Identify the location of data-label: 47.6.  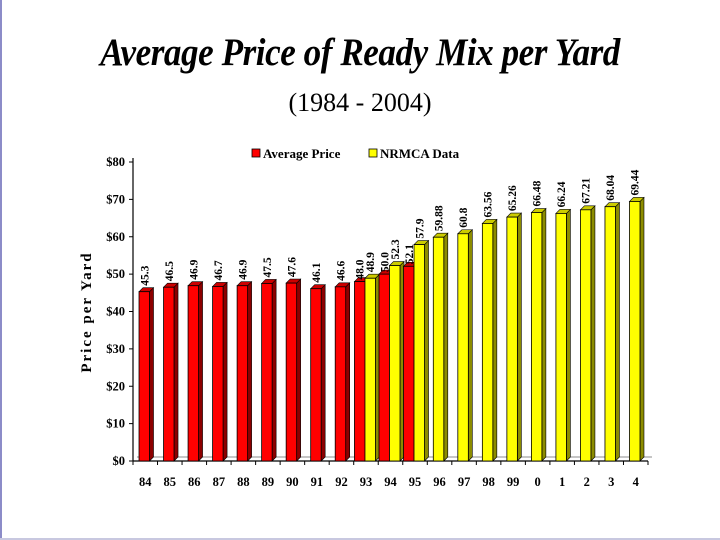
(292, 267).